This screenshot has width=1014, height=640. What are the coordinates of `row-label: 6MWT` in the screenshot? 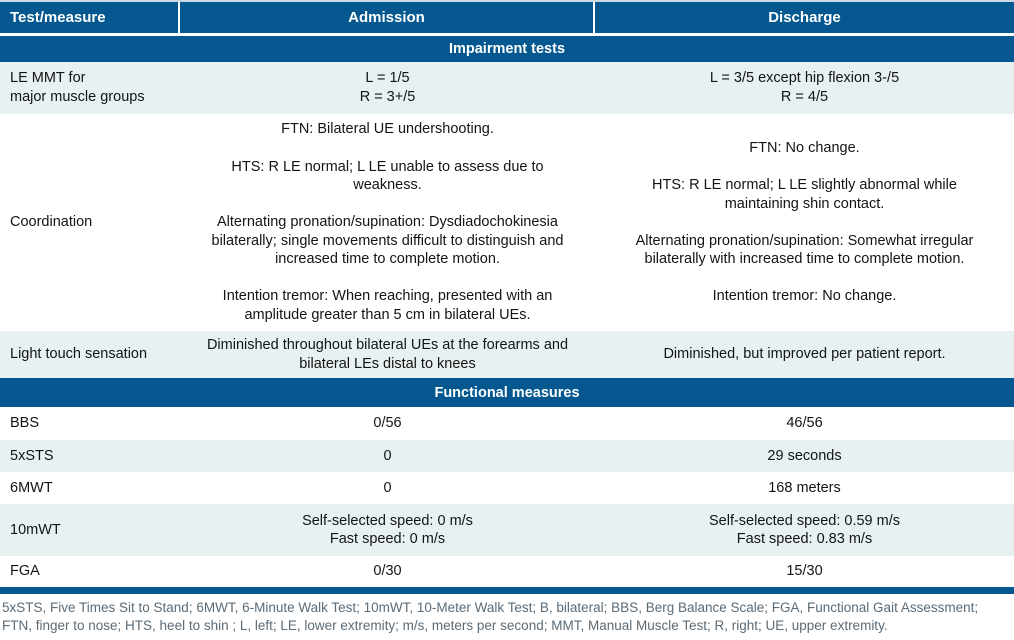 It's located at (31, 487).